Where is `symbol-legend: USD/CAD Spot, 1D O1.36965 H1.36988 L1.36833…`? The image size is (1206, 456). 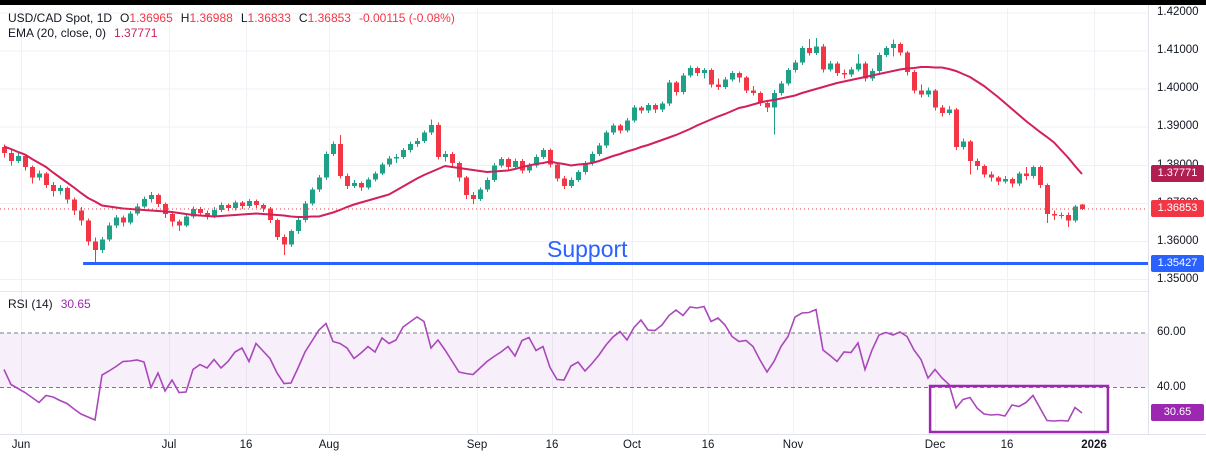
symbol-legend: USD/CAD Spot, 1D O1.36965 H1.36988 L1.36833… is located at coordinates (231, 18).